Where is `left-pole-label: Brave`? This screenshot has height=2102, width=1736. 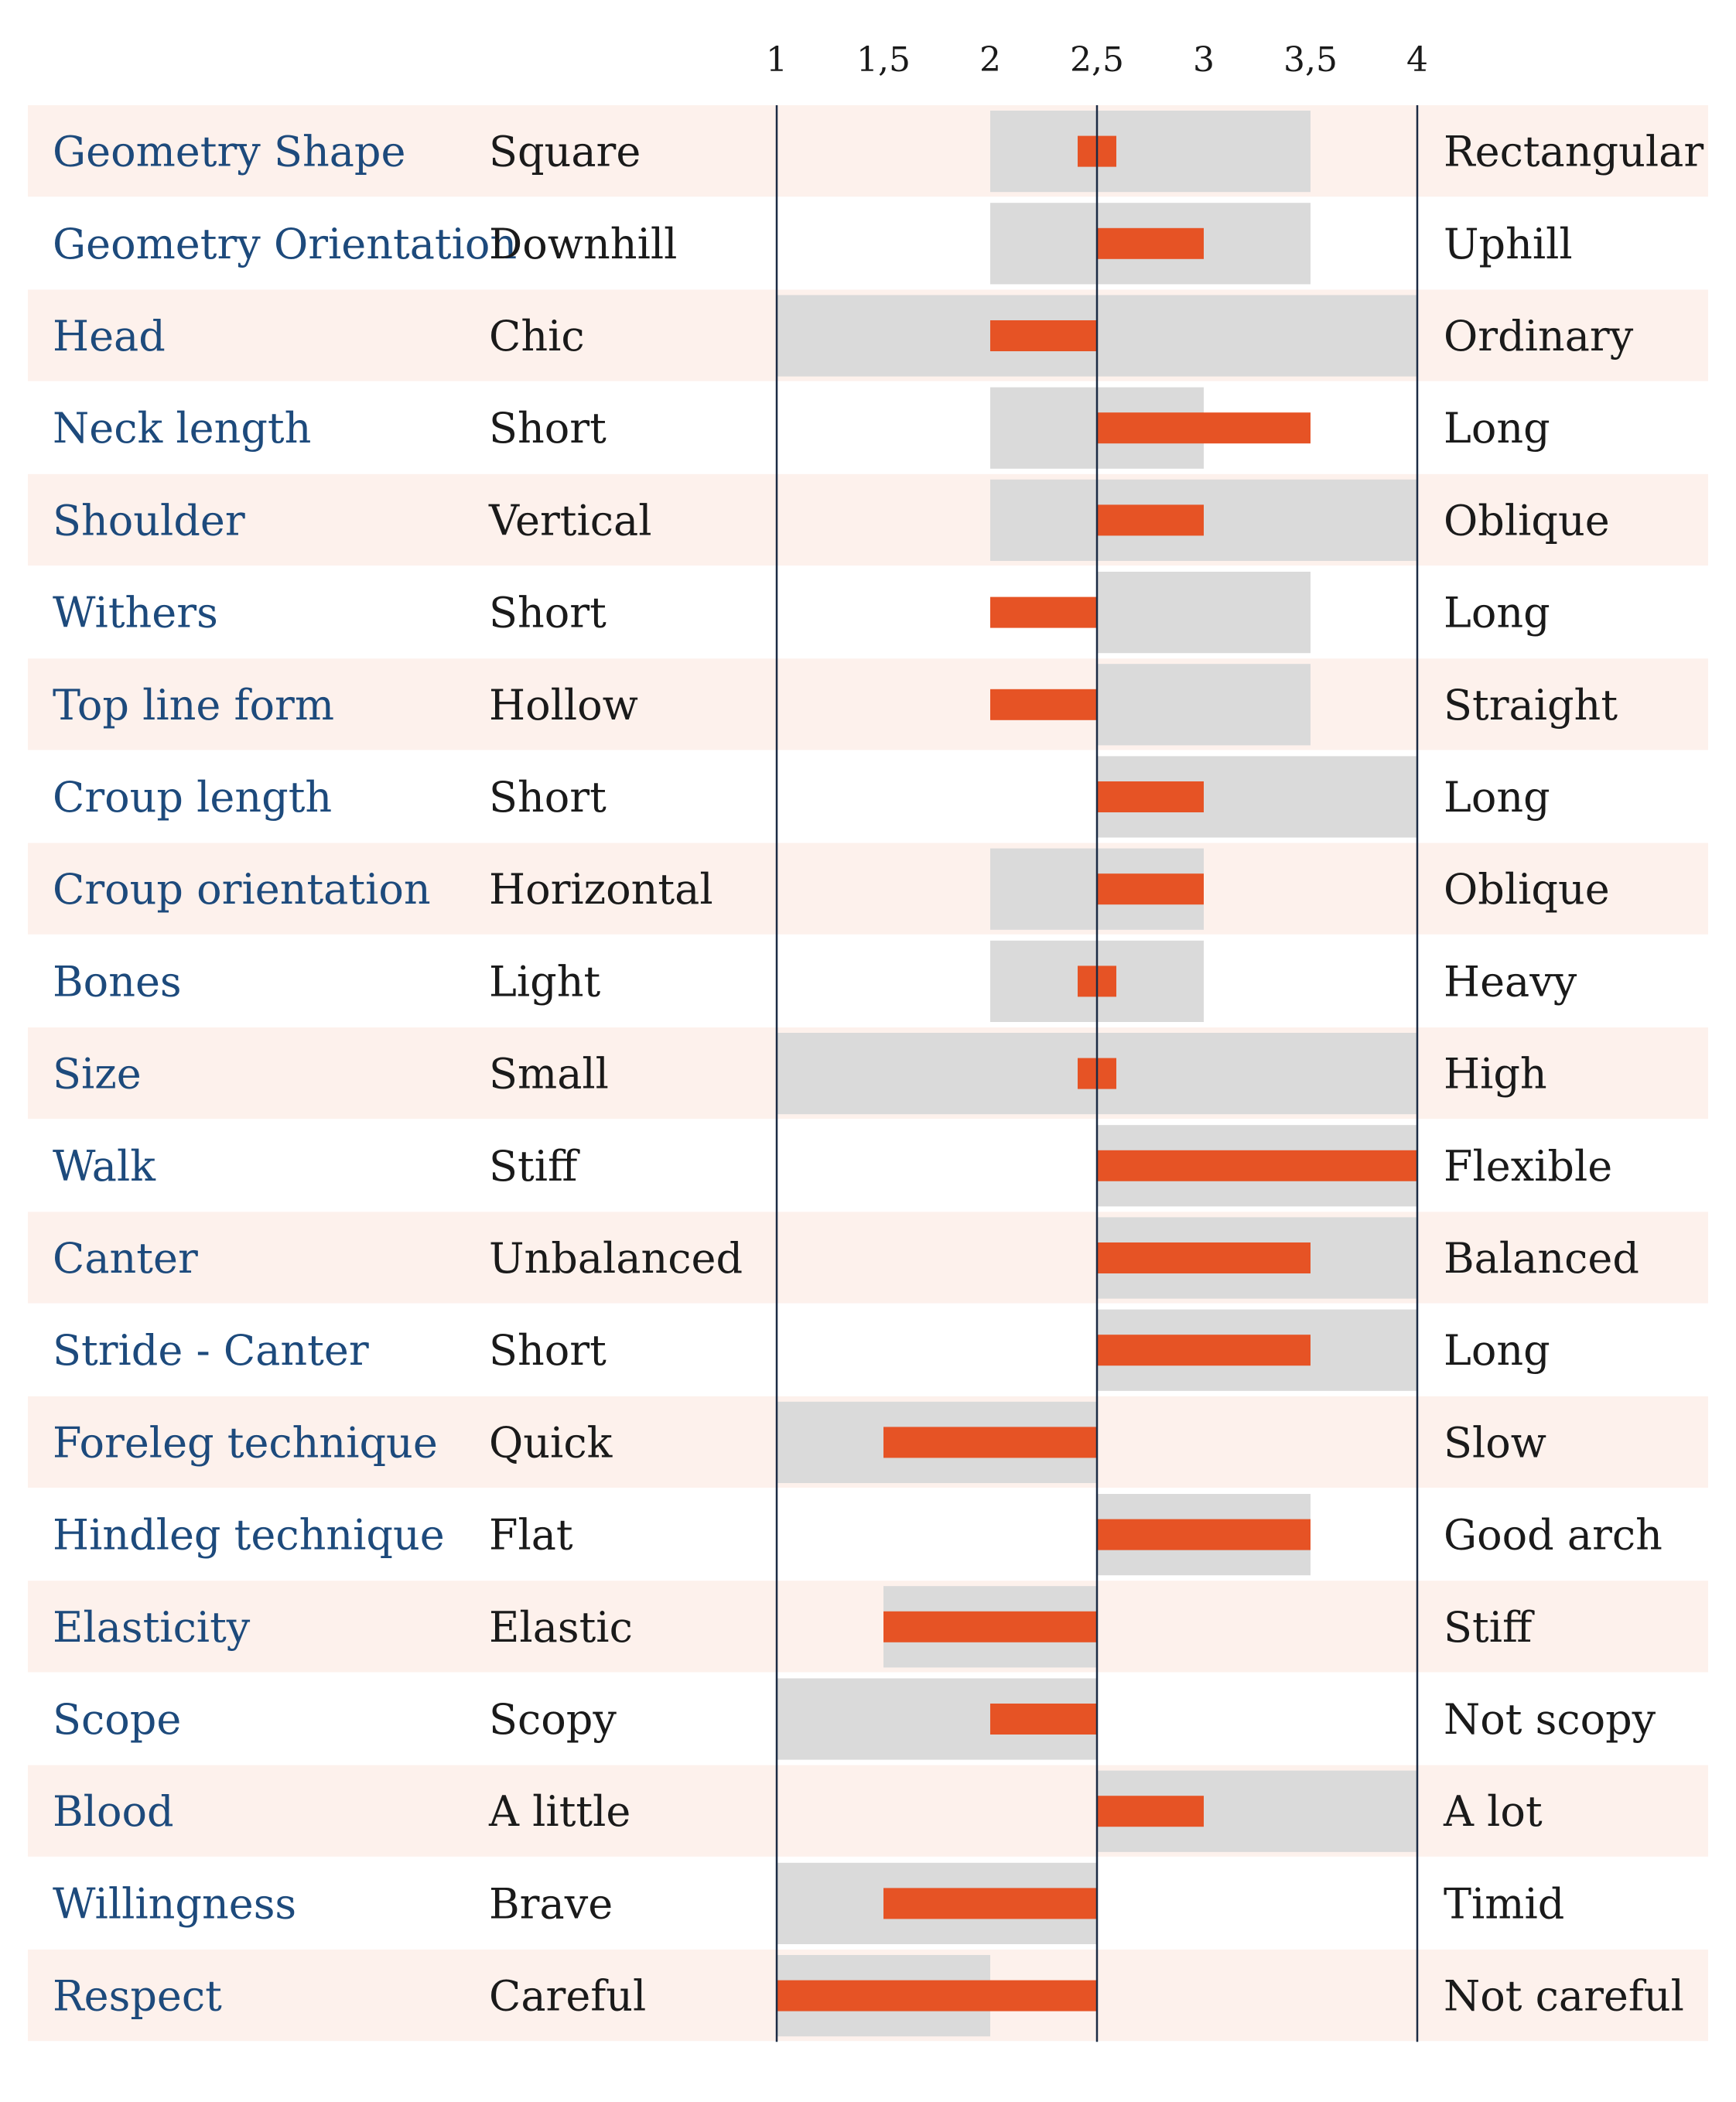 left-pole-label: Brave is located at coordinates (551, 1903).